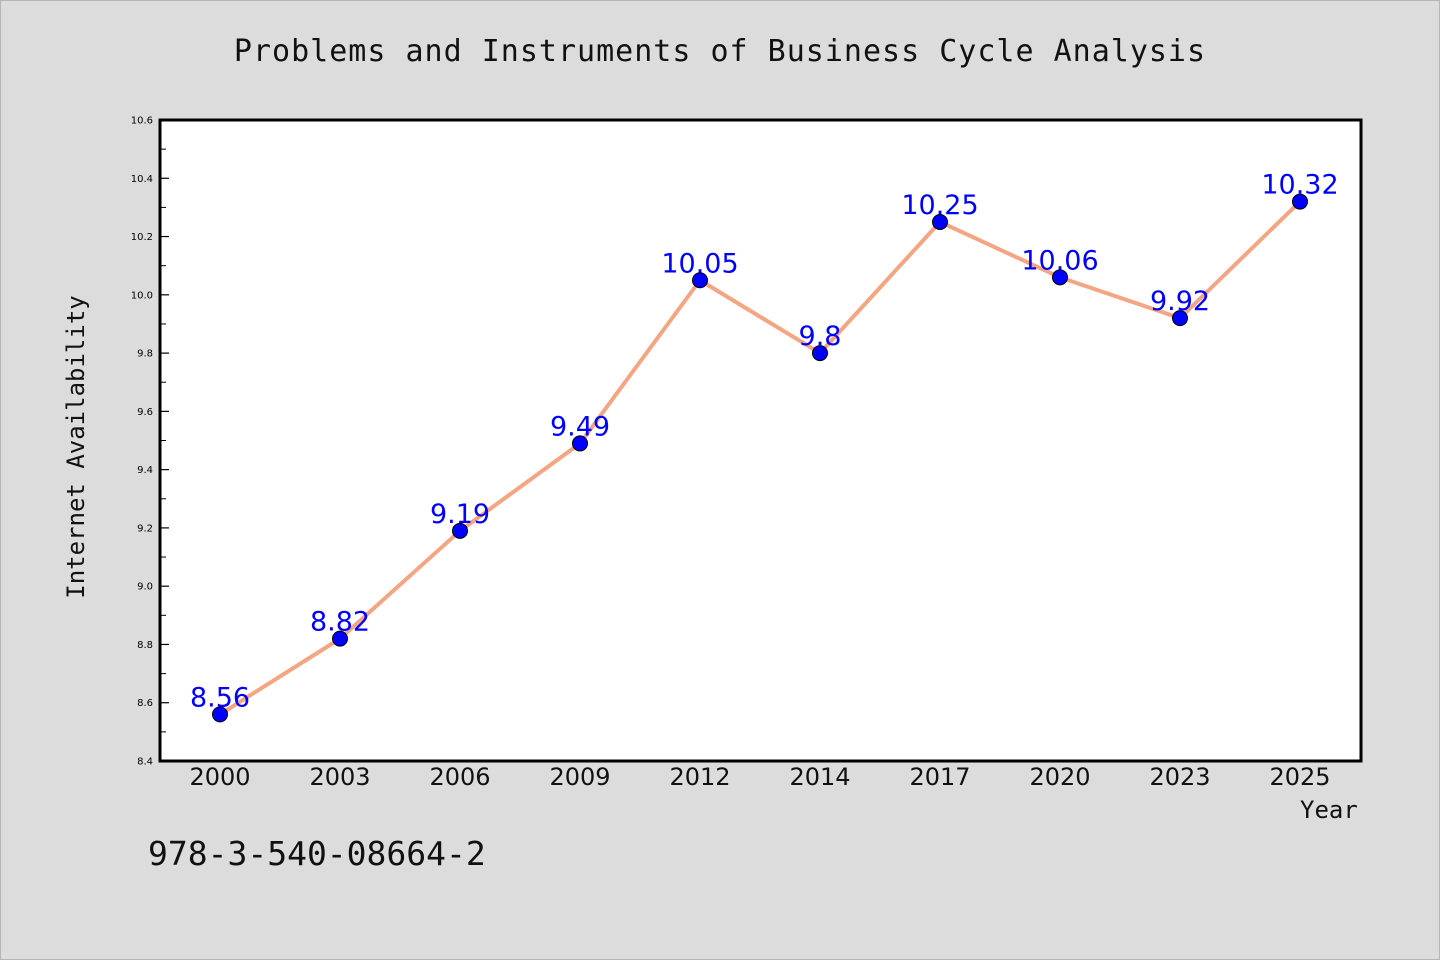 Image resolution: width=1440 pixels, height=960 pixels. Describe the element at coordinates (1180, 301) in the screenshot. I see `data-label: 9.92` at that location.